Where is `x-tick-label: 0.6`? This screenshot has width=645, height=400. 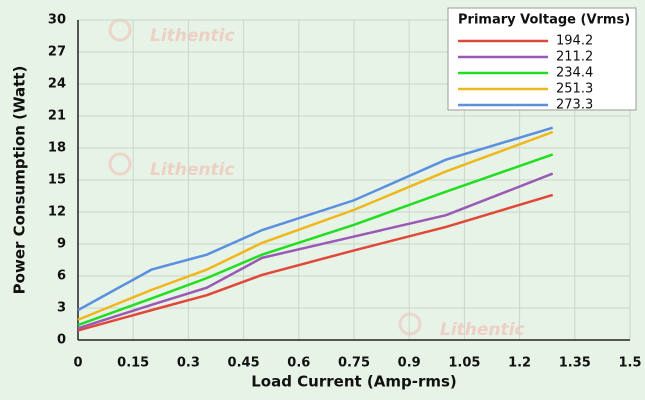 x-tick-label: 0.6 is located at coordinates (298, 363).